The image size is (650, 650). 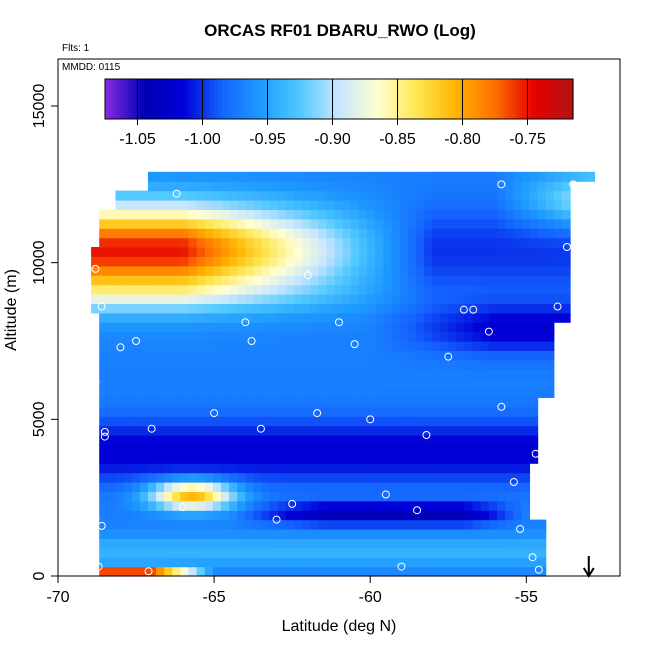 What do you see at coordinates (292, 591) in the screenshot?
I see `x-axis: -70 -65 -60 -55` at bounding box center [292, 591].